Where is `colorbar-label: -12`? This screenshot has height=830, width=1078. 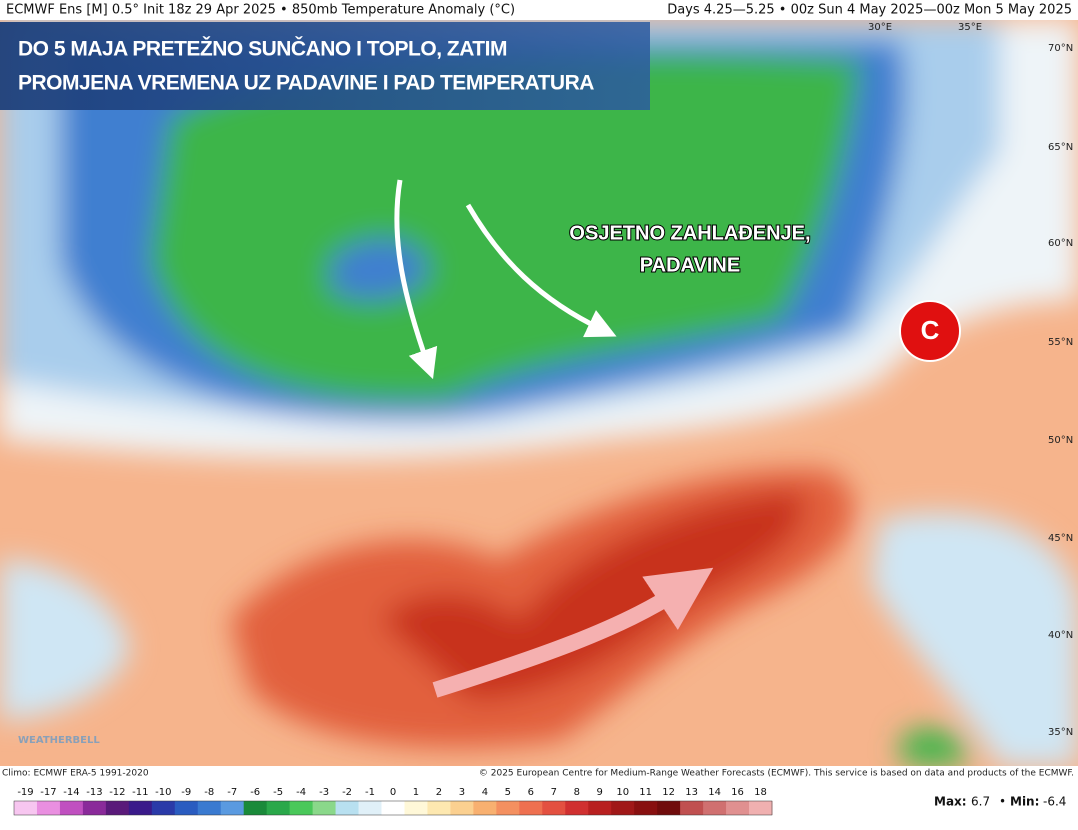
colorbar-label: -12 is located at coordinates (117, 792).